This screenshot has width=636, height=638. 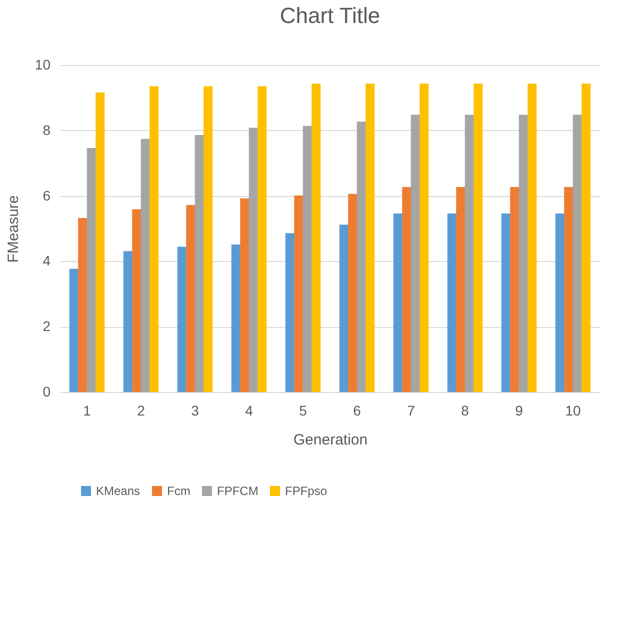 I want to click on legend-label: FPFCM, so click(x=237, y=491).